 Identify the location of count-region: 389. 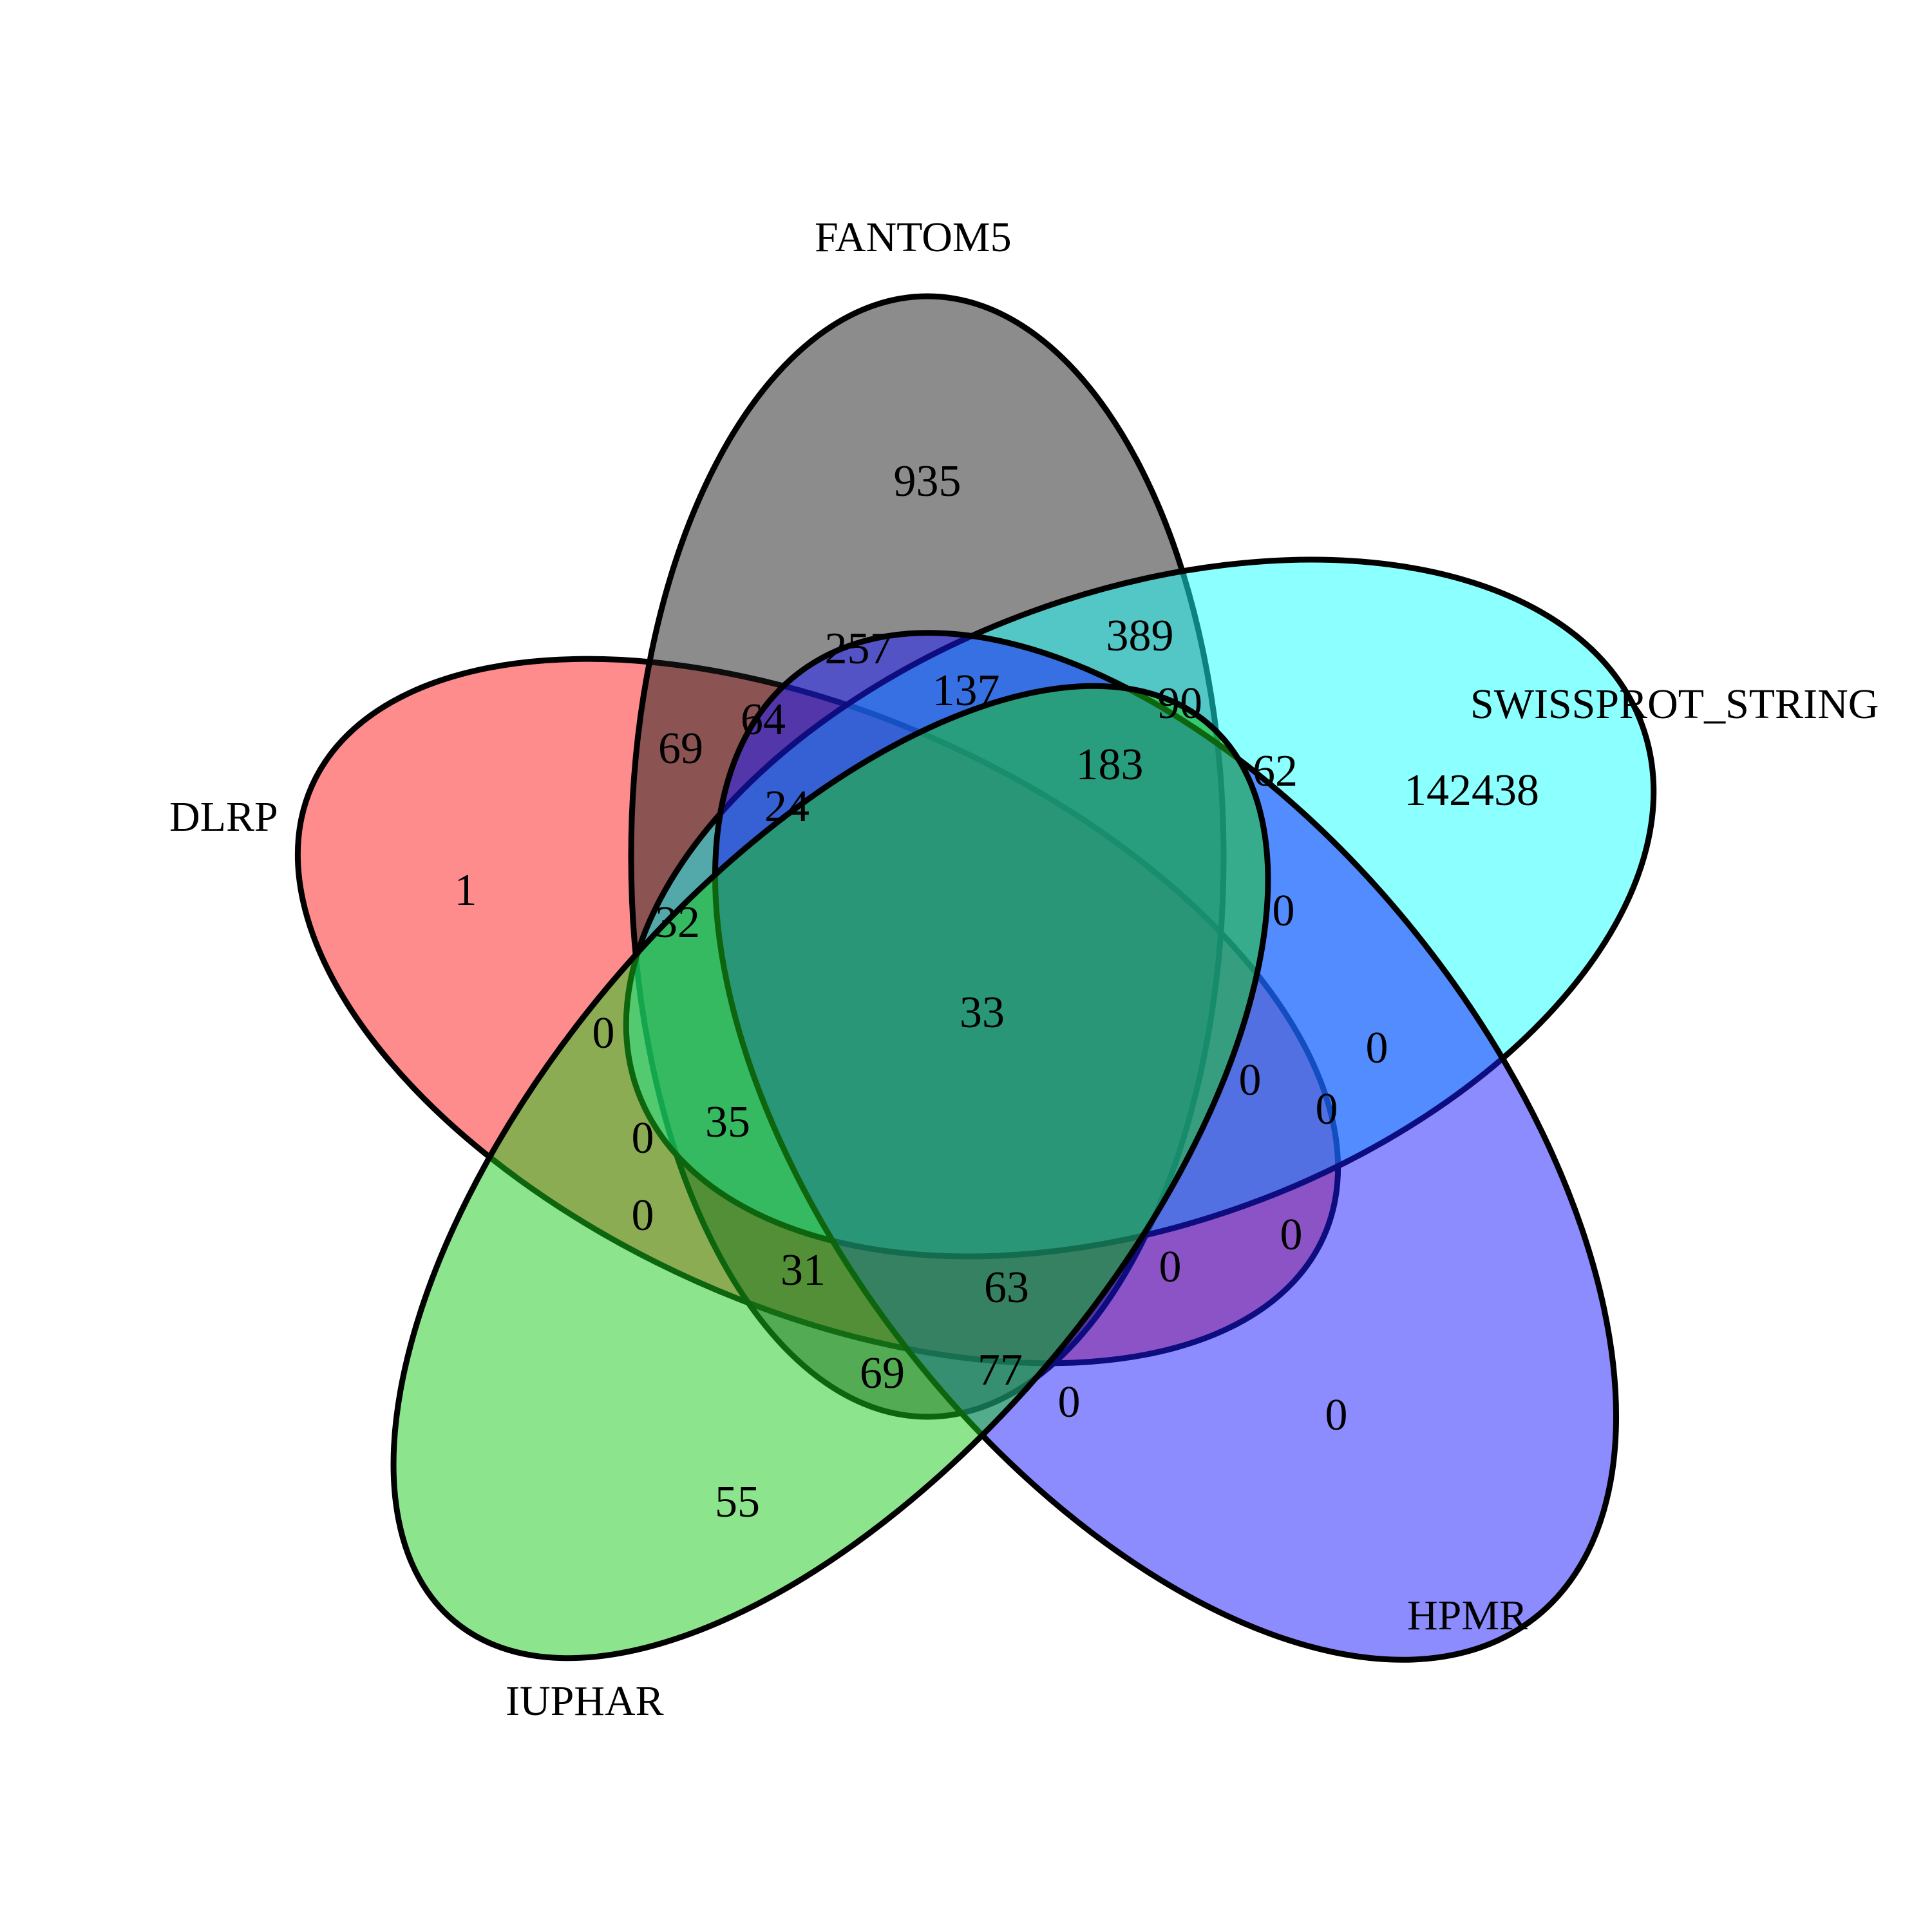
(1140, 636).